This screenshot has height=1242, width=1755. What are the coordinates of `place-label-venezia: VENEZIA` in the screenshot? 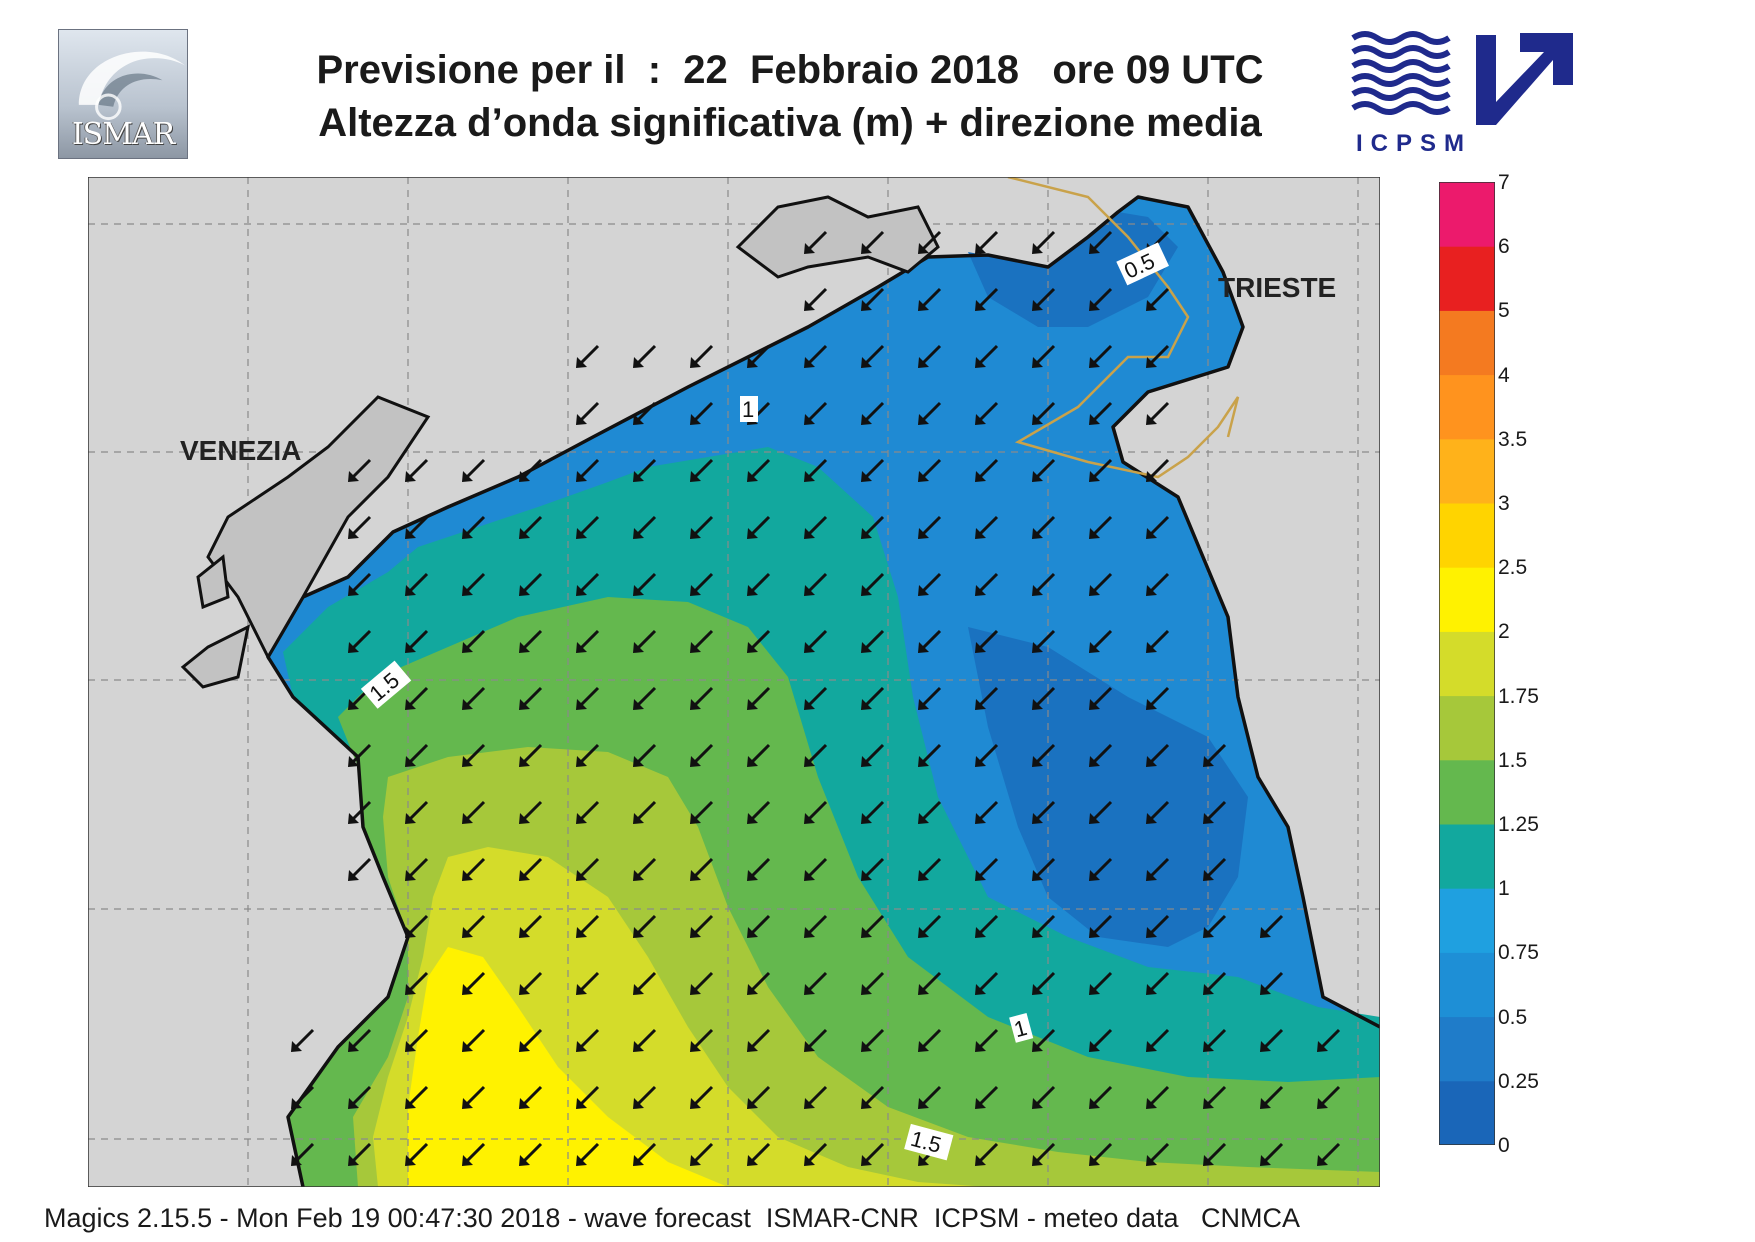 It's located at (240, 450).